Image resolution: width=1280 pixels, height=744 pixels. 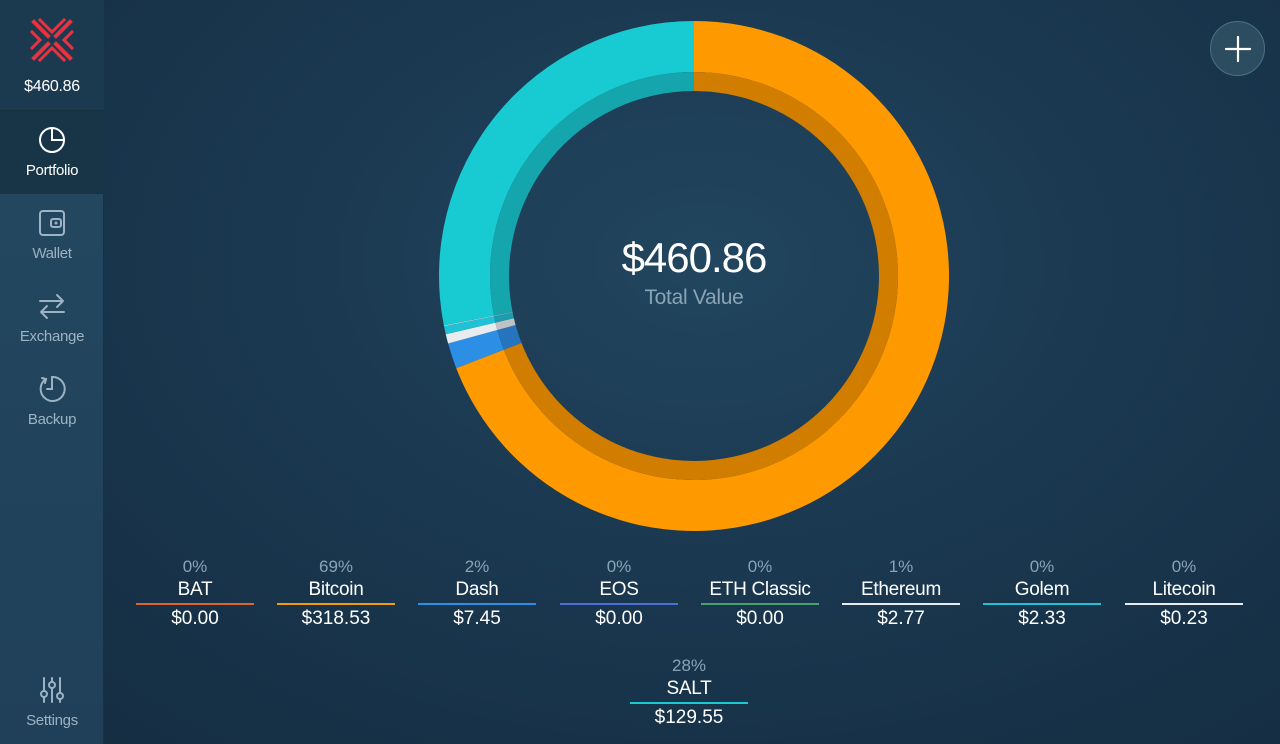 What do you see at coordinates (477, 566) in the screenshot?
I see `asset-percent: 2%` at bounding box center [477, 566].